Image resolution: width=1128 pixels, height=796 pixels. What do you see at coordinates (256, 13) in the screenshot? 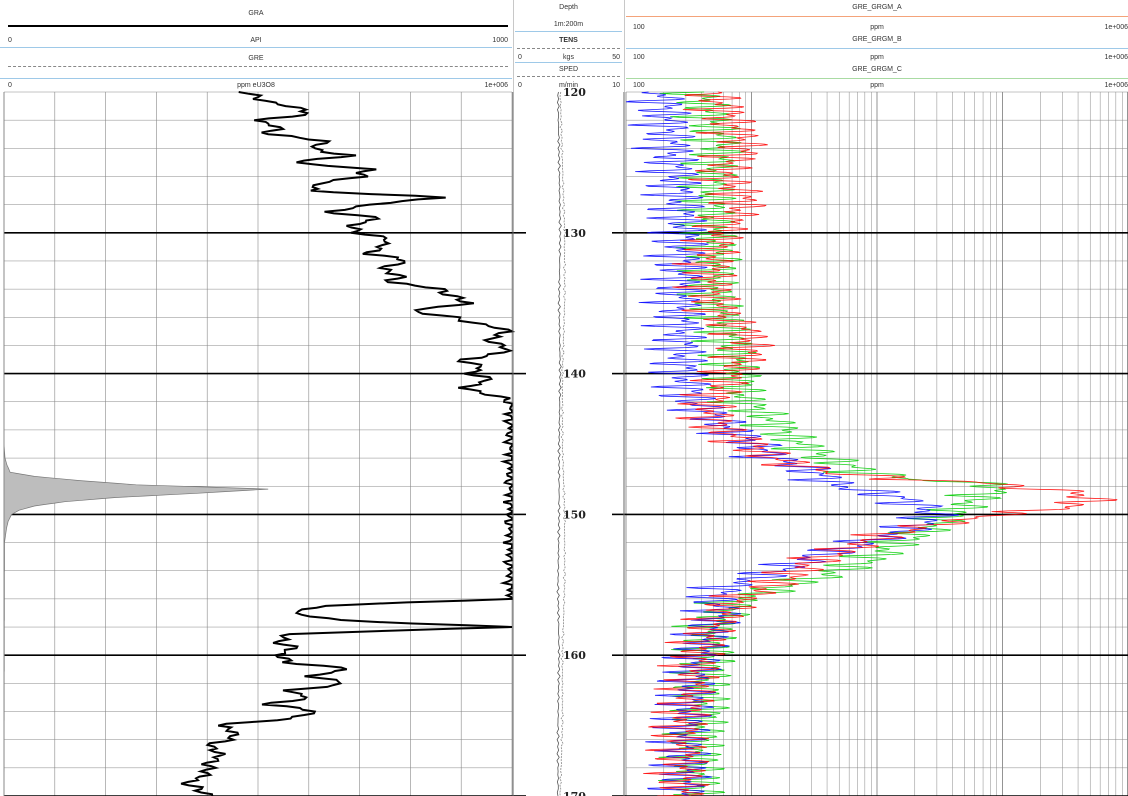
I see `gra-curve-name: GRA` at bounding box center [256, 13].